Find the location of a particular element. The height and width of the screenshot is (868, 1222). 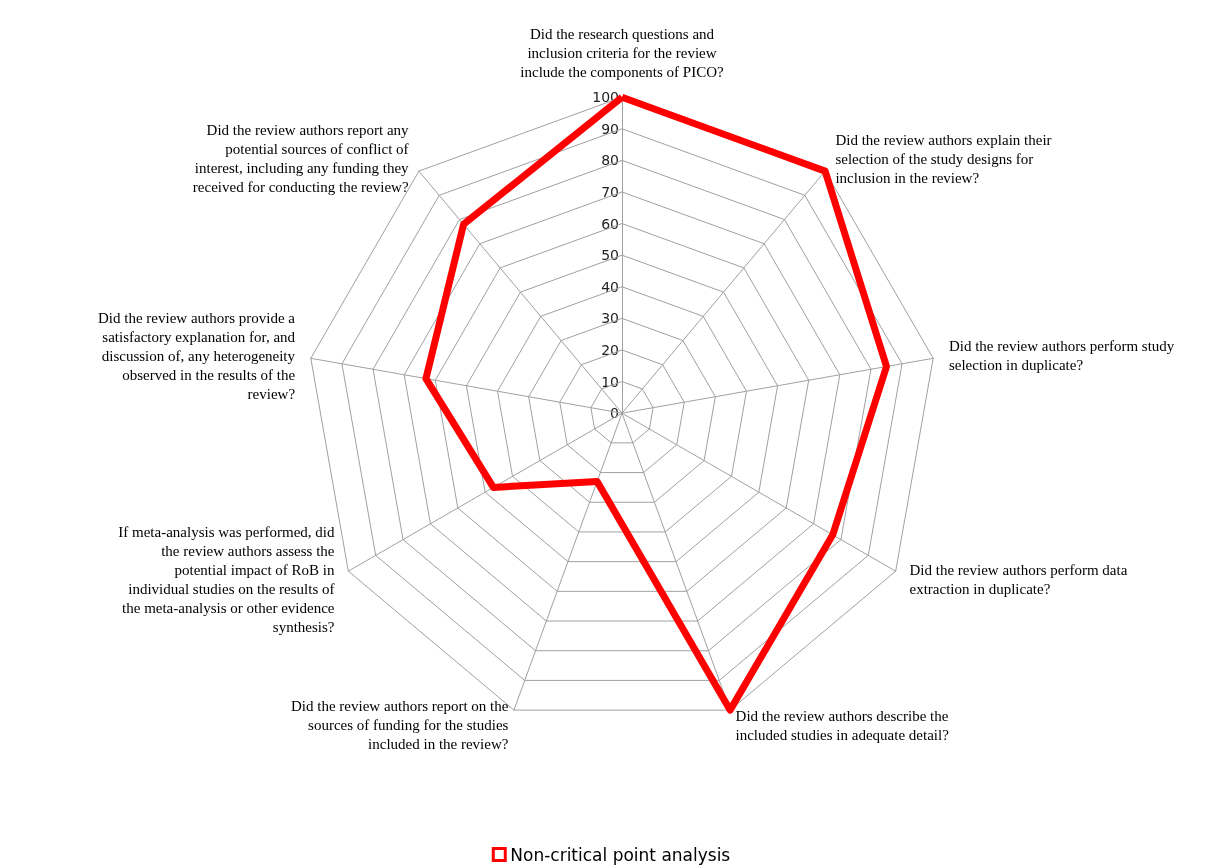

y-tick-label: 80 is located at coordinates (610, 160).